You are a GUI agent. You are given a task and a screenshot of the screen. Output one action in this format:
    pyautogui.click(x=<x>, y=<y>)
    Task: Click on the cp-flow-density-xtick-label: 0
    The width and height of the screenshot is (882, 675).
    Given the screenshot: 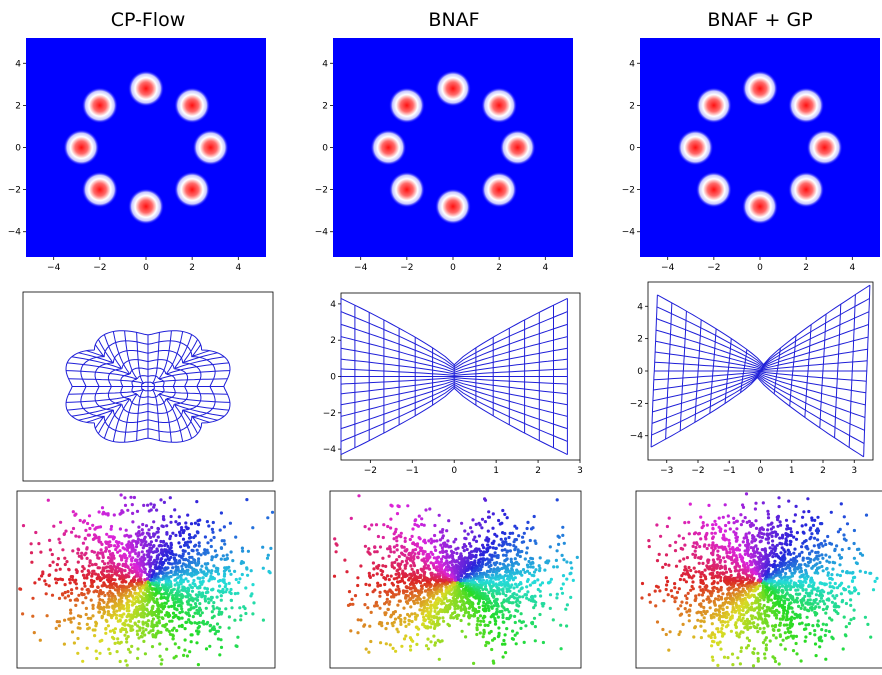 What is the action you would take?
    pyautogui.click(x=146, y=268)
    